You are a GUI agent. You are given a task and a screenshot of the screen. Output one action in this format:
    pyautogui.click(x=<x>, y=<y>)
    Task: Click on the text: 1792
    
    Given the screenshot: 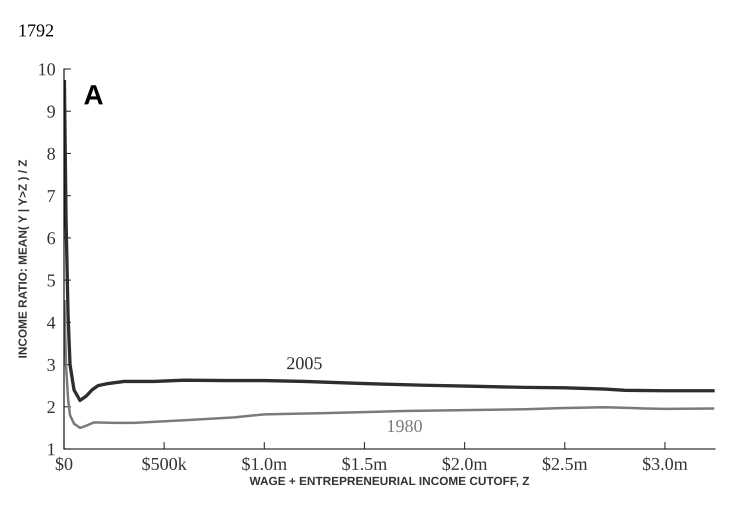 What is the action you would take?
    pyautogui.click(x=37, y=30)
    